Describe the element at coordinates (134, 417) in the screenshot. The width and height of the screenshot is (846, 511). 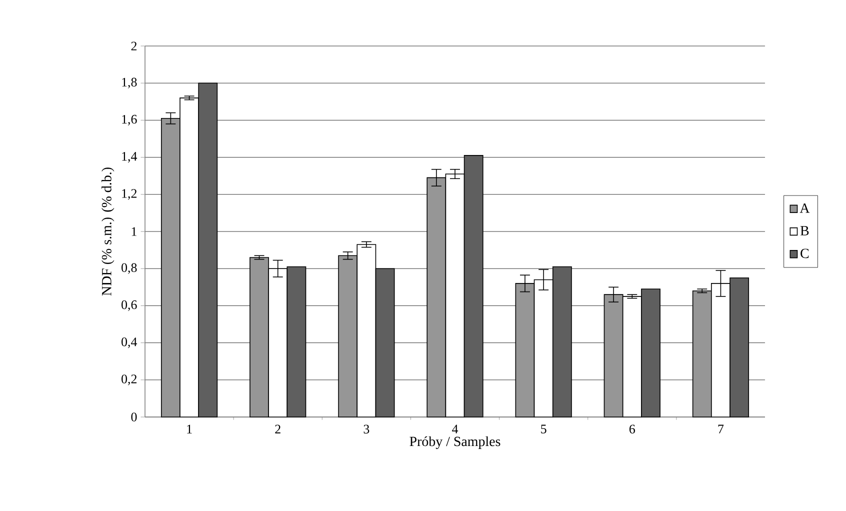
I see `y-tick-label: 0` at that location.